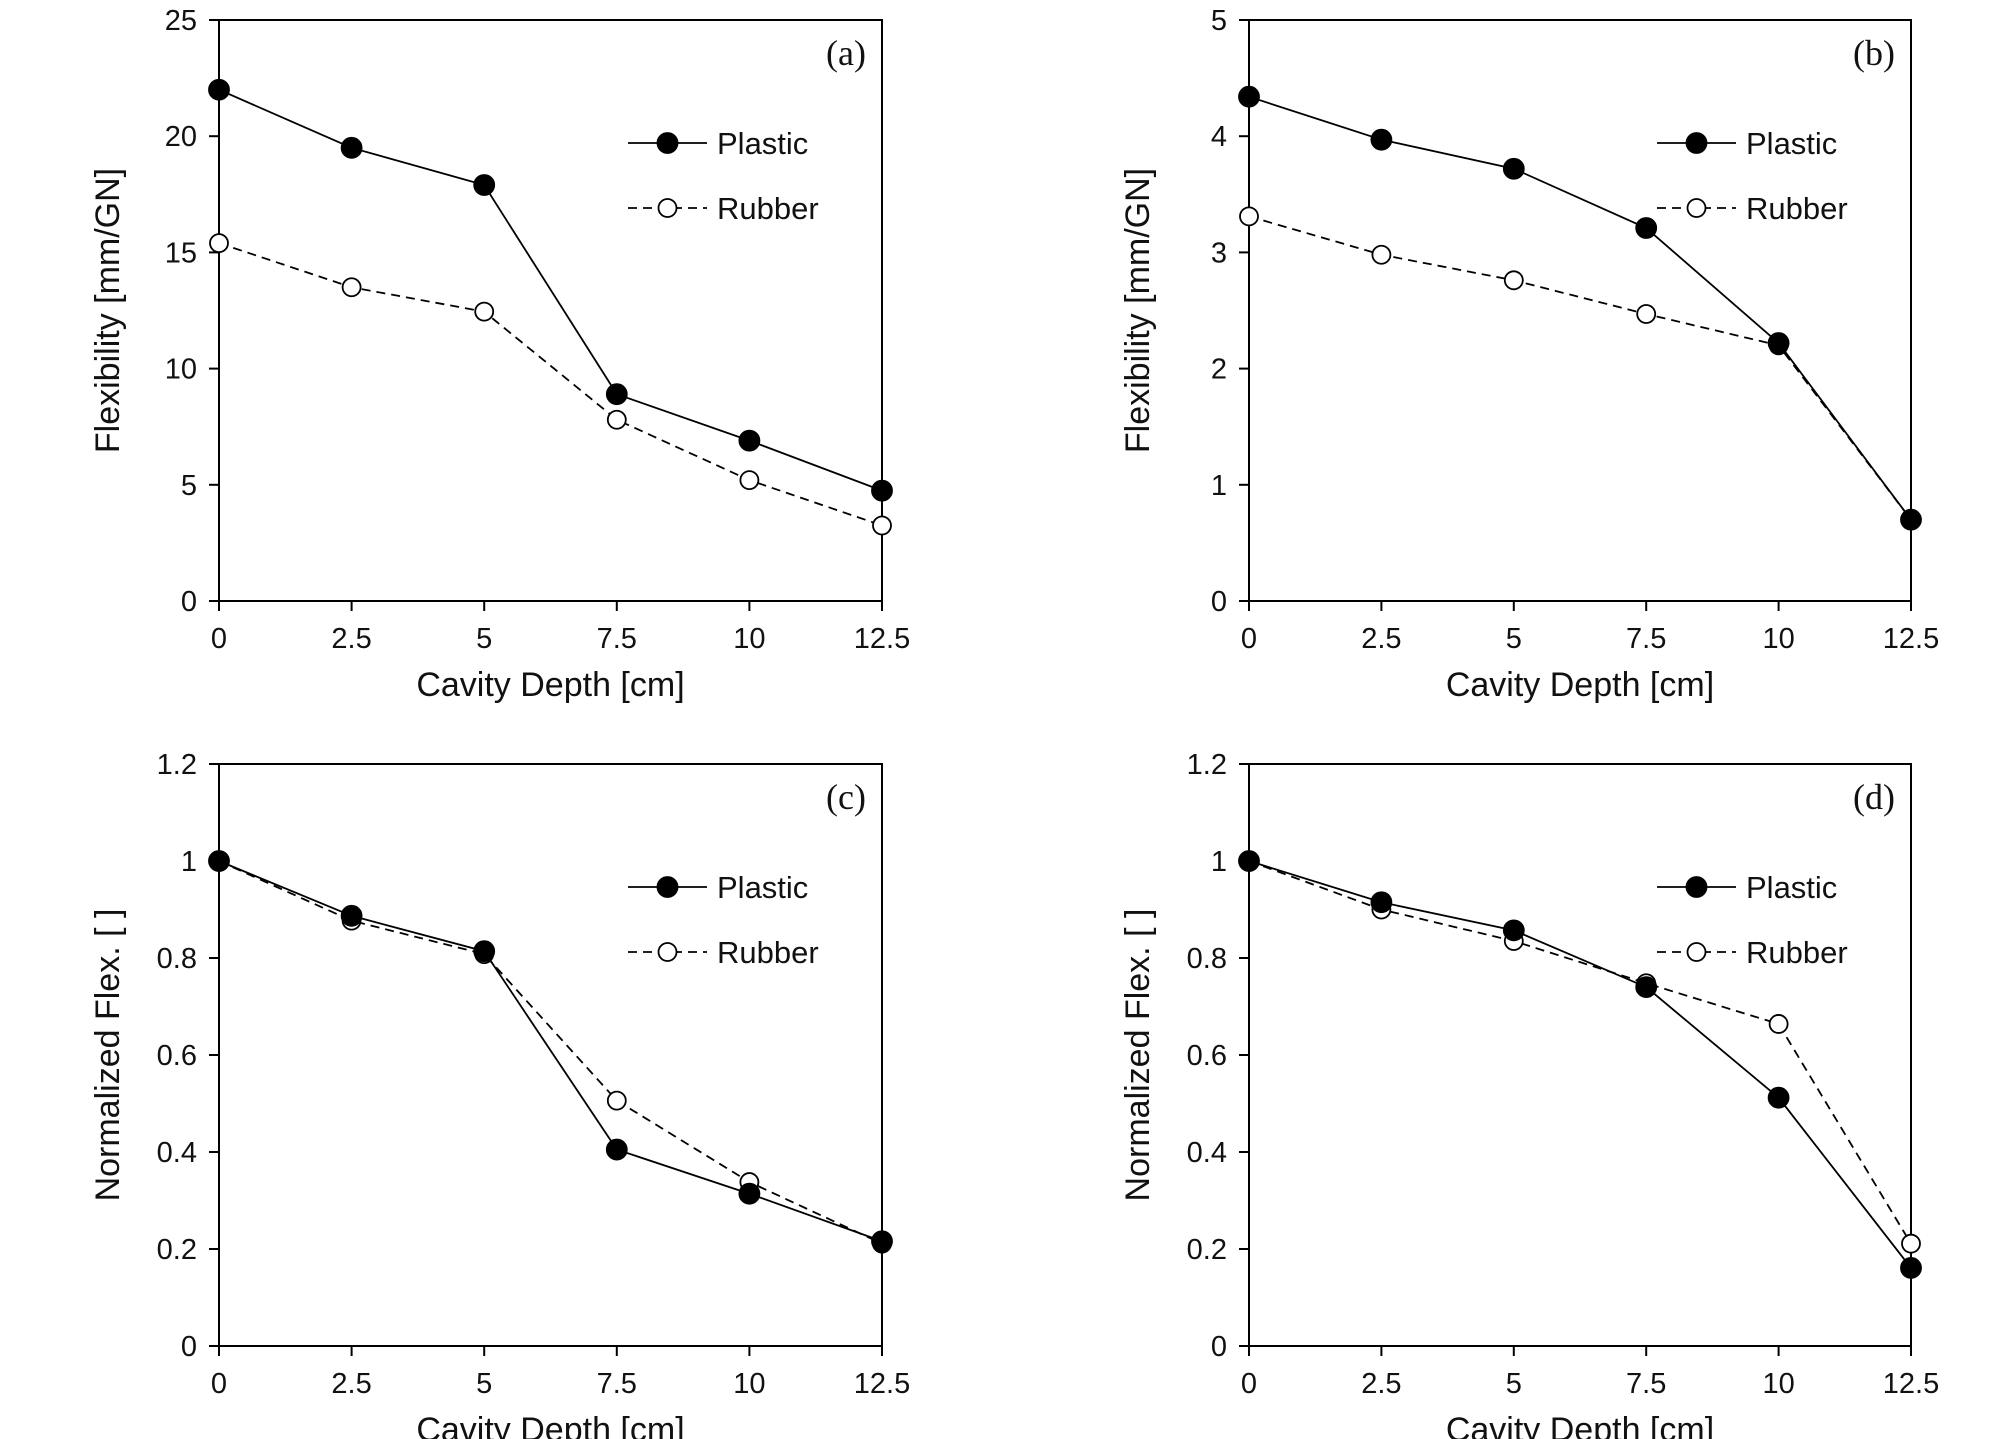 This screenshot has width=2008, height=1439. I want to click on panel-label: (d), so click(1874, 797).